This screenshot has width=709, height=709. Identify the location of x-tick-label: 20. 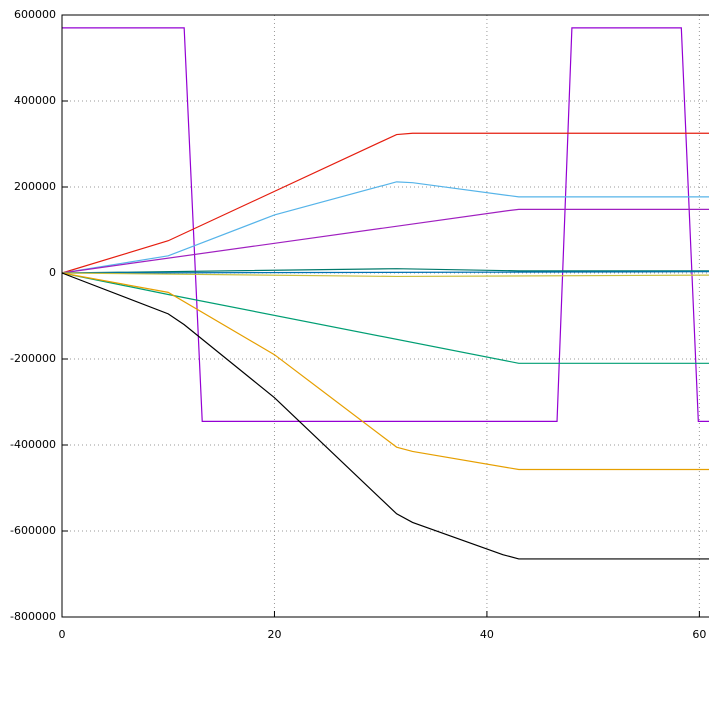
(274, 634).